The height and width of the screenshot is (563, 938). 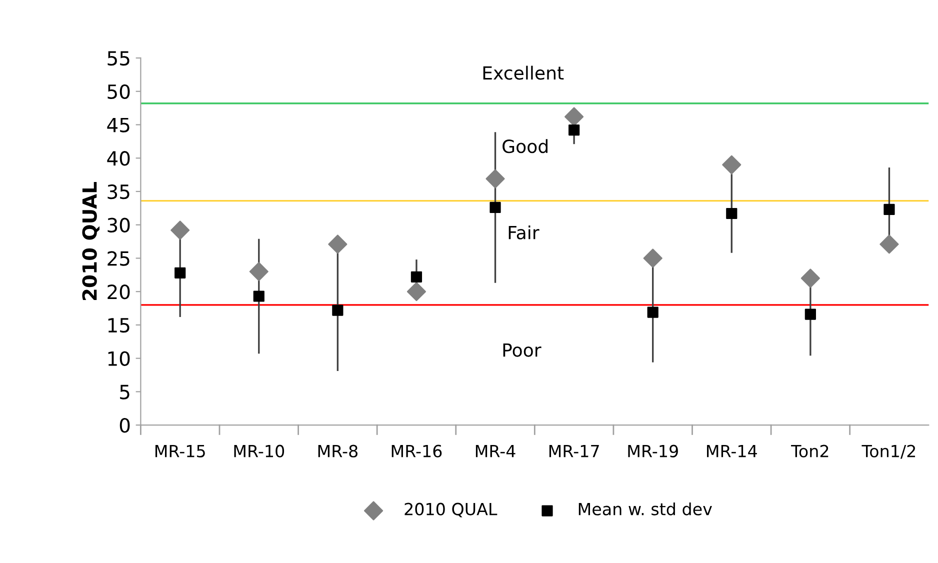 I want to click on x-tick-label: MR-8, so click(x=338, y=451).